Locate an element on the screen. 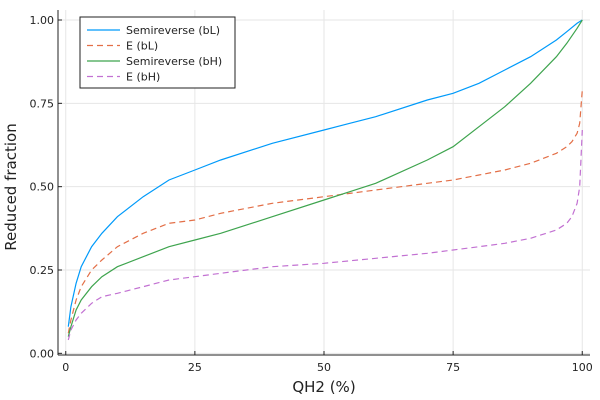 The width and height of the screenshot is (600, 400). legend-label: E (bH) is located at coordinates (143, 77).